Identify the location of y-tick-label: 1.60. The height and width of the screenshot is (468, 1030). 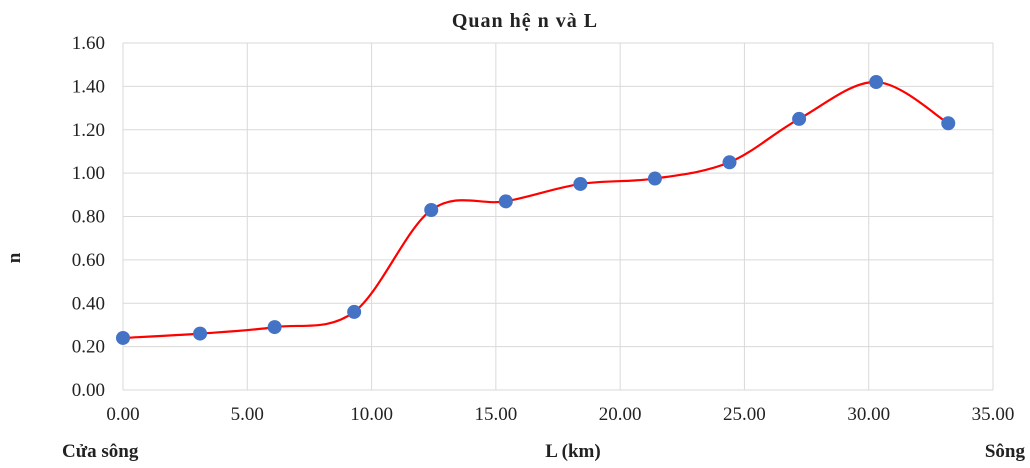
(88, 43).